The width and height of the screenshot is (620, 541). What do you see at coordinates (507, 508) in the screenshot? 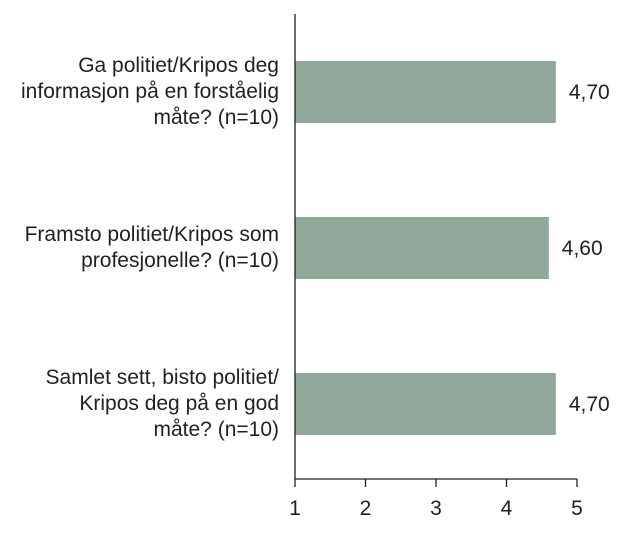
I see `x-tick-label-4: 4` at bounding box center [507, 508].